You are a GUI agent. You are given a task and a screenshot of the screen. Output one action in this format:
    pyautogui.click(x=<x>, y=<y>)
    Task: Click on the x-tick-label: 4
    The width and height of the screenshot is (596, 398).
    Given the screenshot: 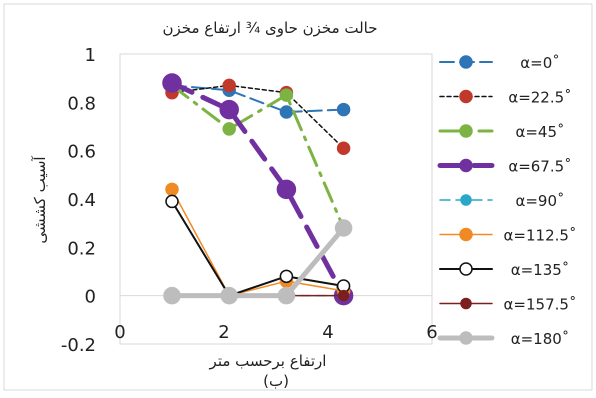 What is the action you would take?
    pyautogui.click(x=327, y=332)
    